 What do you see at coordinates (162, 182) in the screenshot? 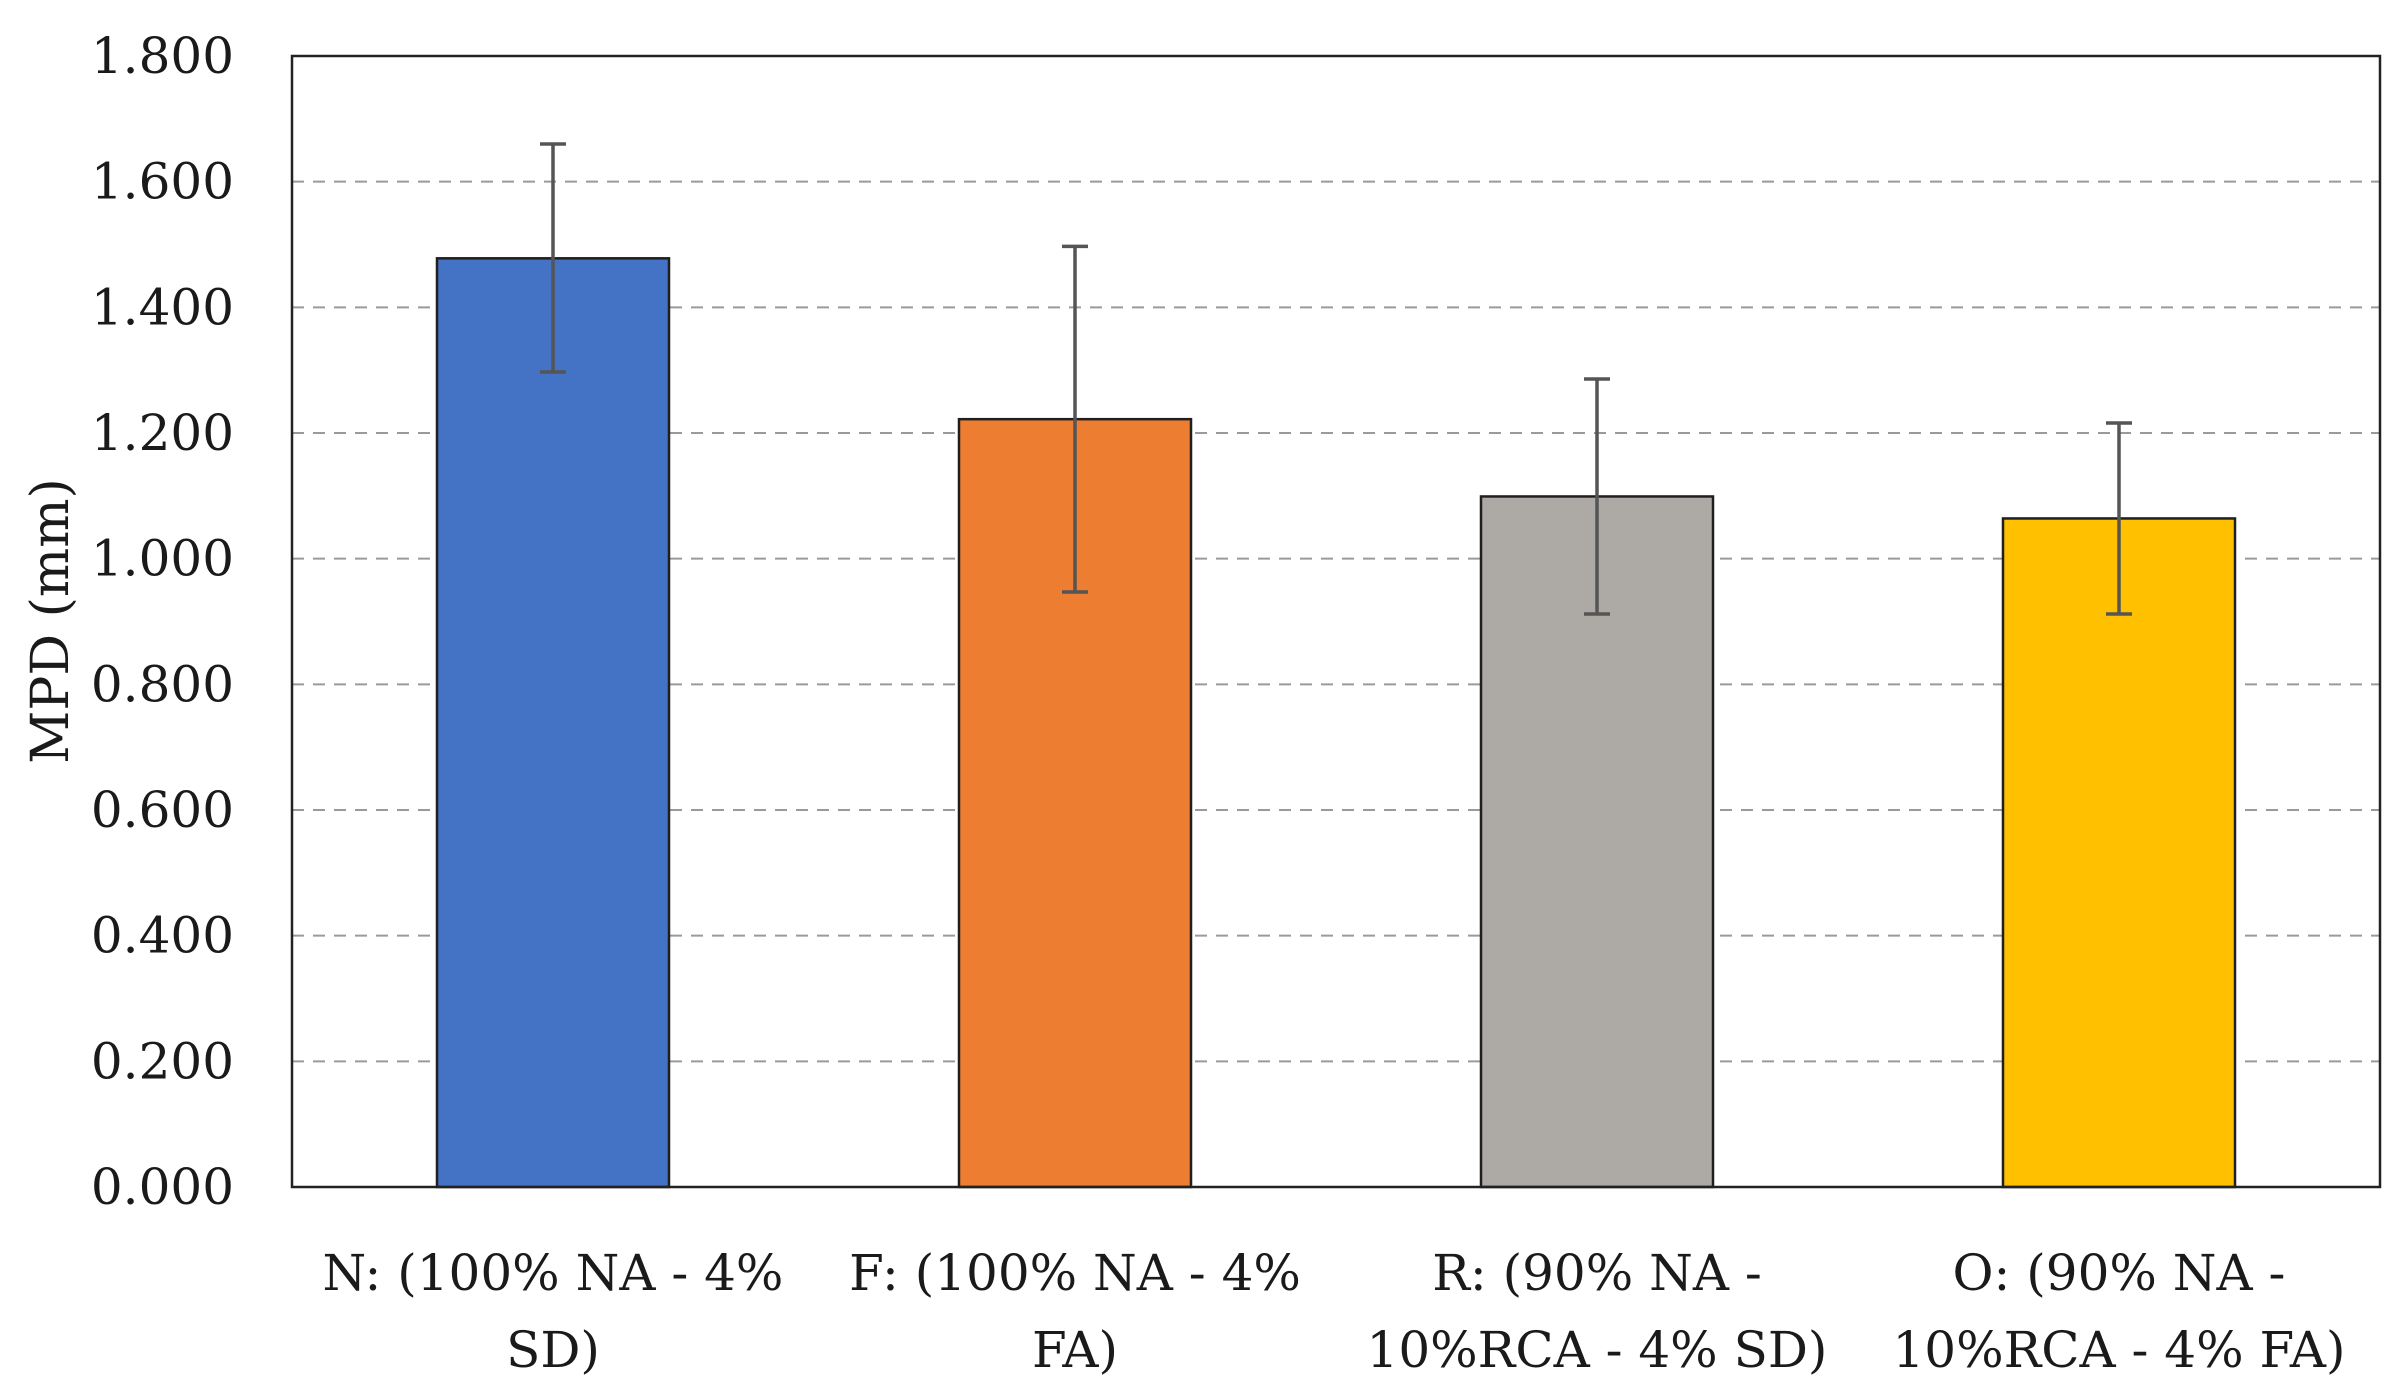
I see `y-tick-label: 1.600` at bounding box center [162, 182].